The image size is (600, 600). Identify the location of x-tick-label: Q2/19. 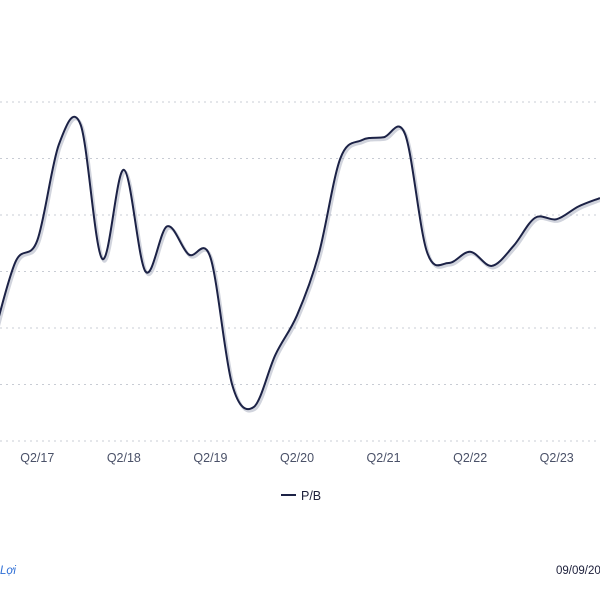
(210, 458).